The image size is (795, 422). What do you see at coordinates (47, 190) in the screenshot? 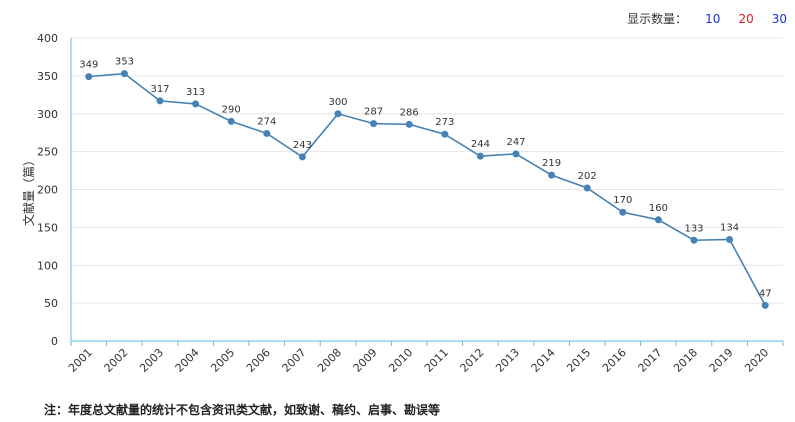
I see `y-tick-label: 200` at bounding box center [47, 190].